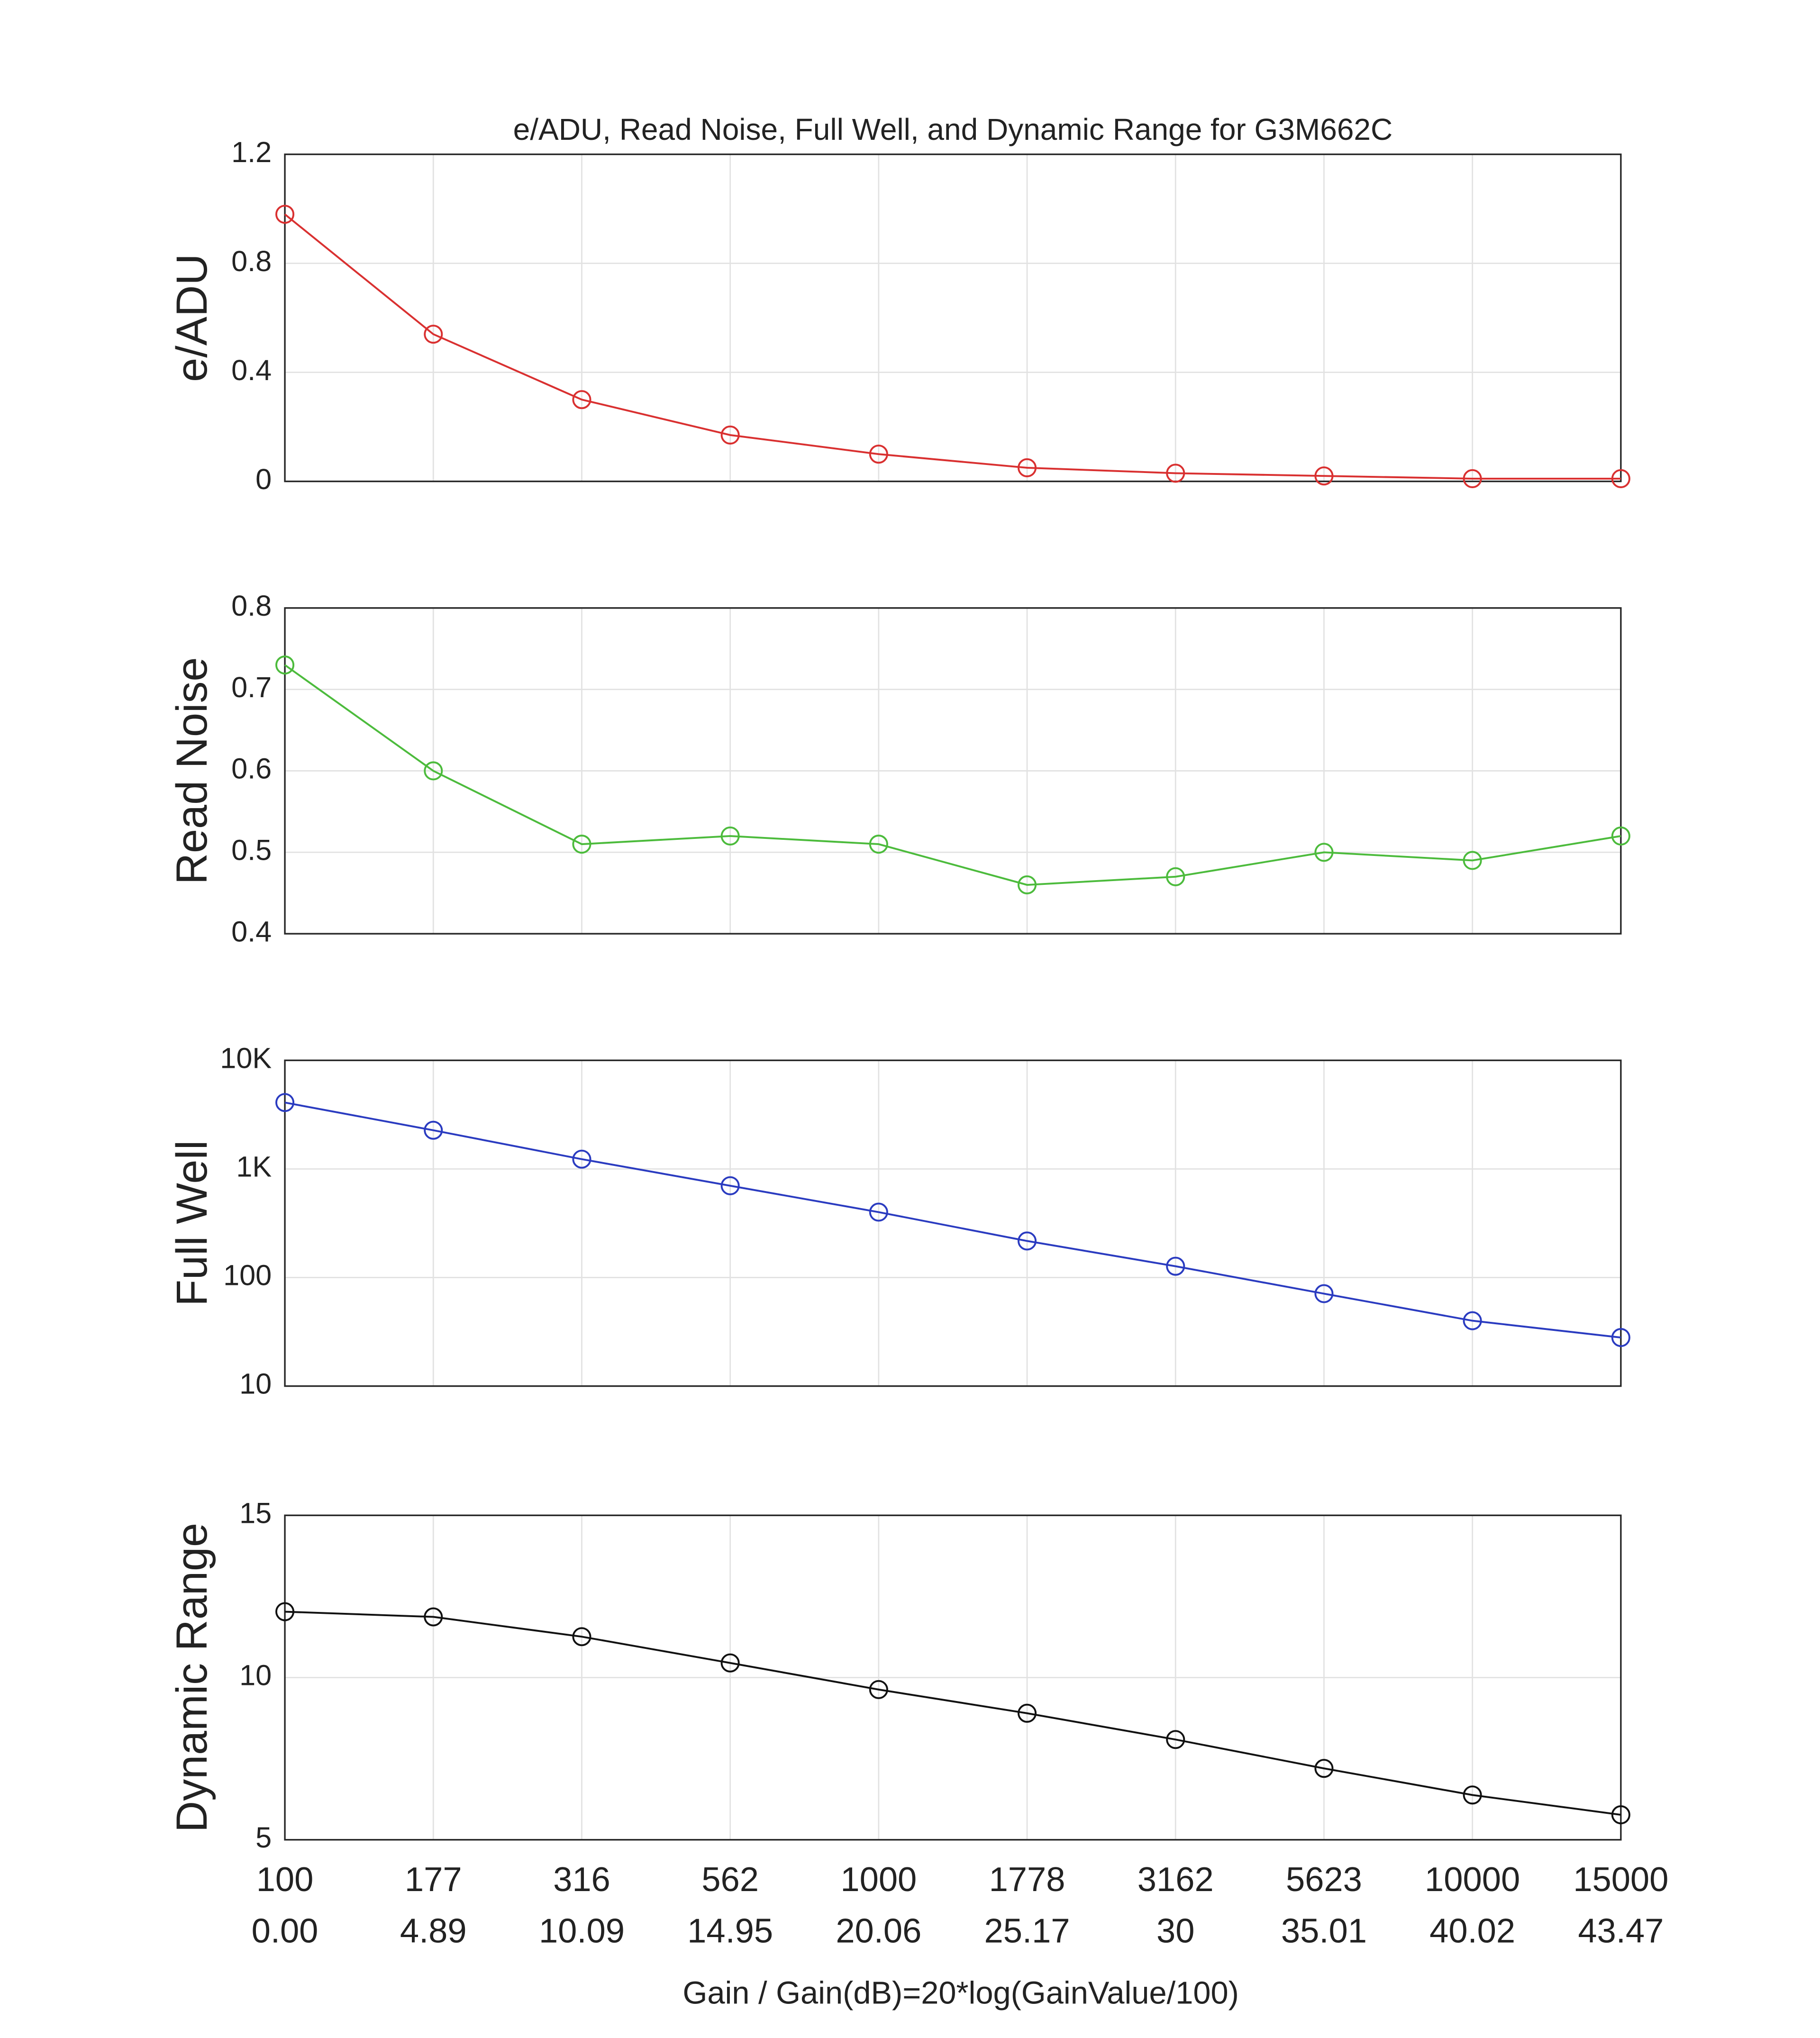 The height and width of the screenshot is (2038, 1820). Describe the element at coordinates (1027, 1931) in the screenshot. I see `x-tick-label-db: 25.17` at that location.